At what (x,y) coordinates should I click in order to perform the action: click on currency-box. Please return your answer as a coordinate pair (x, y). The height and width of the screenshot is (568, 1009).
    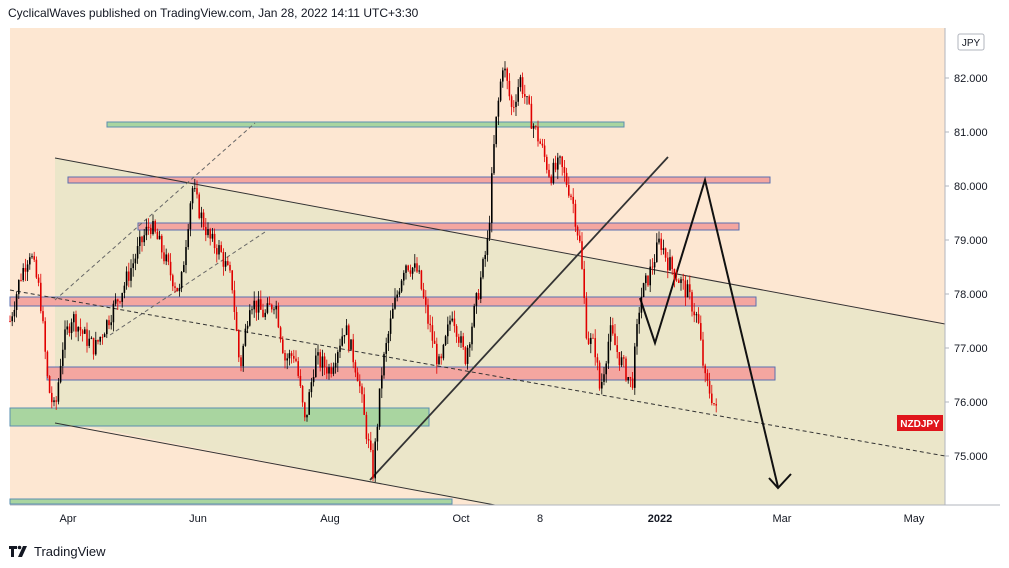
    Looking at the image, I should click on (971, 42).